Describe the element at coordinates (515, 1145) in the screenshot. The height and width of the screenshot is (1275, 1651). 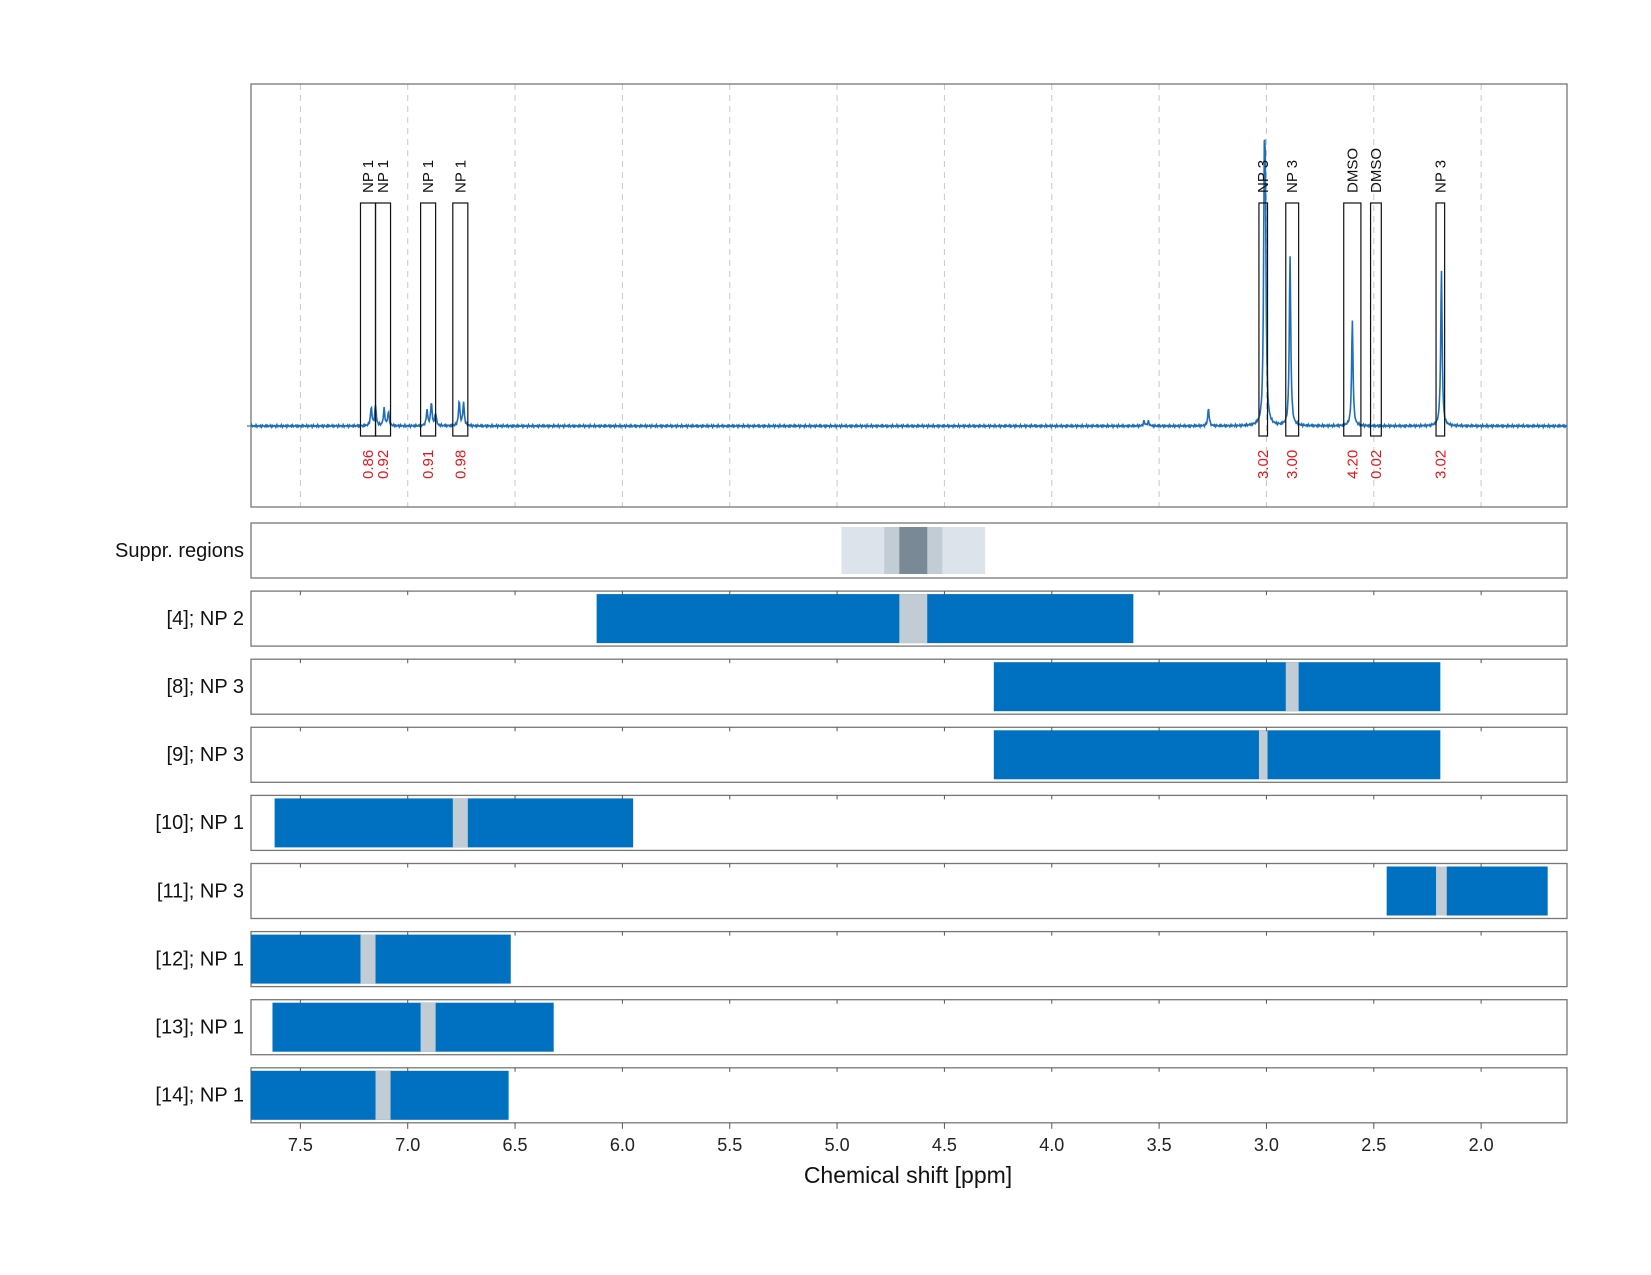
I see `x-tick-label: 6.5` at that location.